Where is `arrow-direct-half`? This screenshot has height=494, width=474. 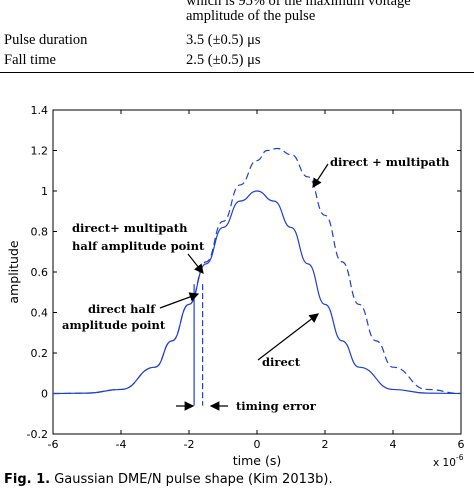 arrow-direct-half is located at coordinates (179, 300).